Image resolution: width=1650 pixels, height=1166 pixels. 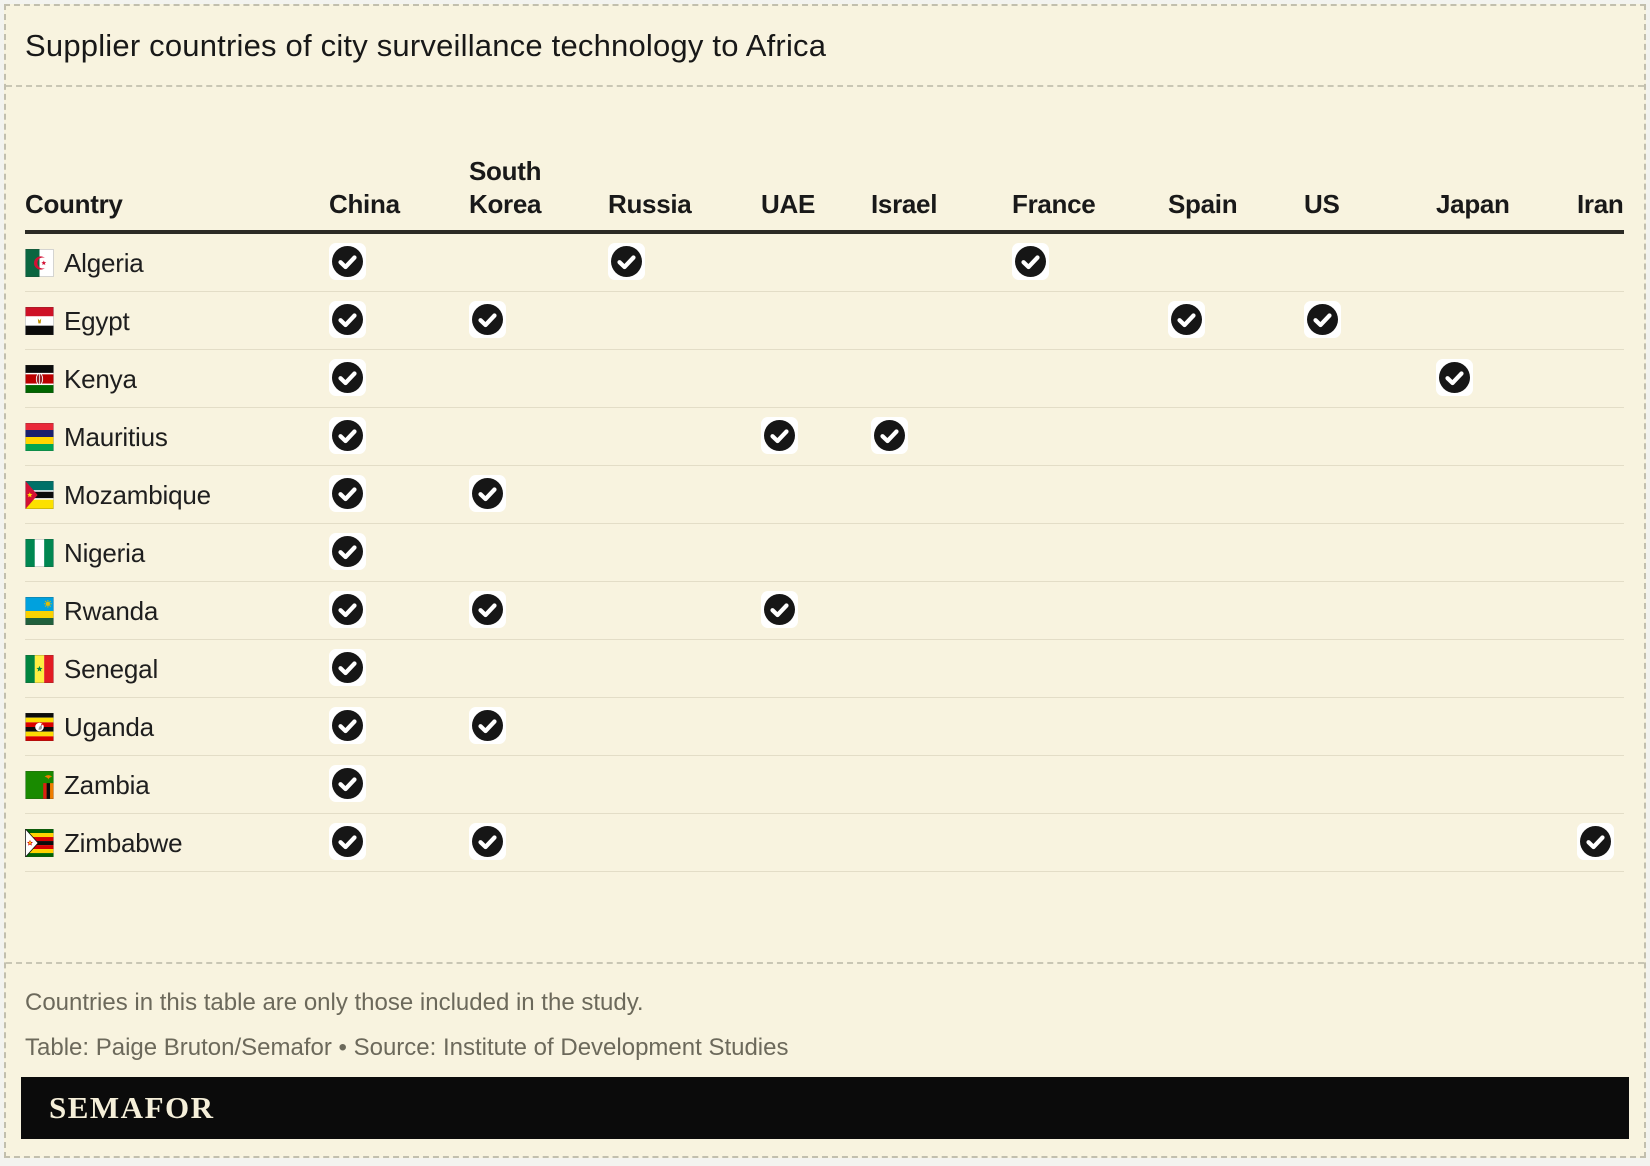 What do you see at coordinates (391, 668) in the screenshot?
I see `cell-senegal-china` at bounding box center [391, 668].